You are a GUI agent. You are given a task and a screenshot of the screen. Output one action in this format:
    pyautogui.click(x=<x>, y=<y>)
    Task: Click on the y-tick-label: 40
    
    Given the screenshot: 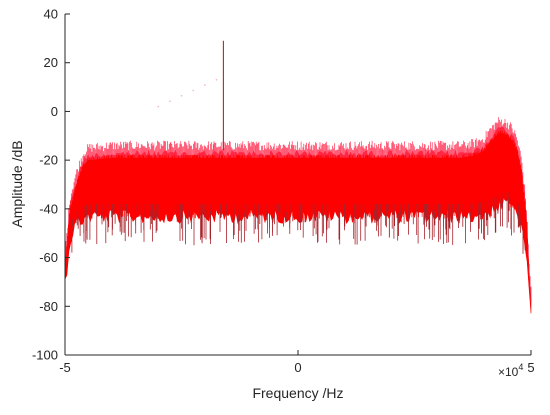 What is the action you would take?
    pyautogui.click(x=51, y=14)
    